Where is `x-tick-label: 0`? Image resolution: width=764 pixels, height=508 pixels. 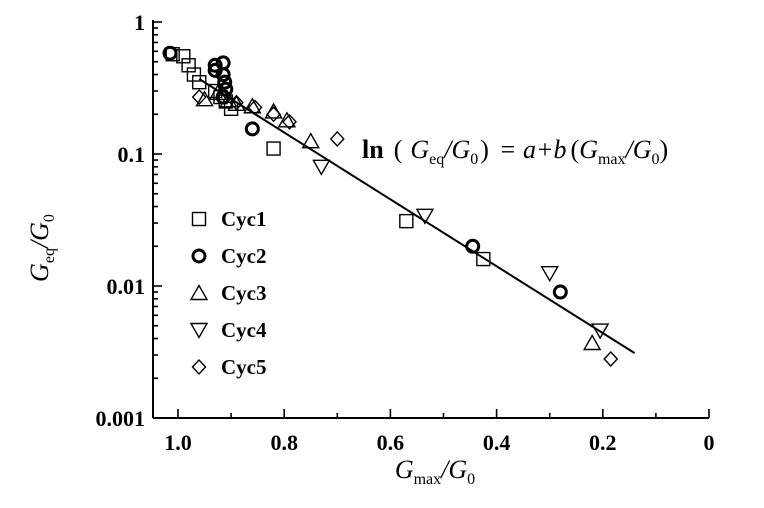 x-tick-label: 0 is located at coordinates (709, 442).